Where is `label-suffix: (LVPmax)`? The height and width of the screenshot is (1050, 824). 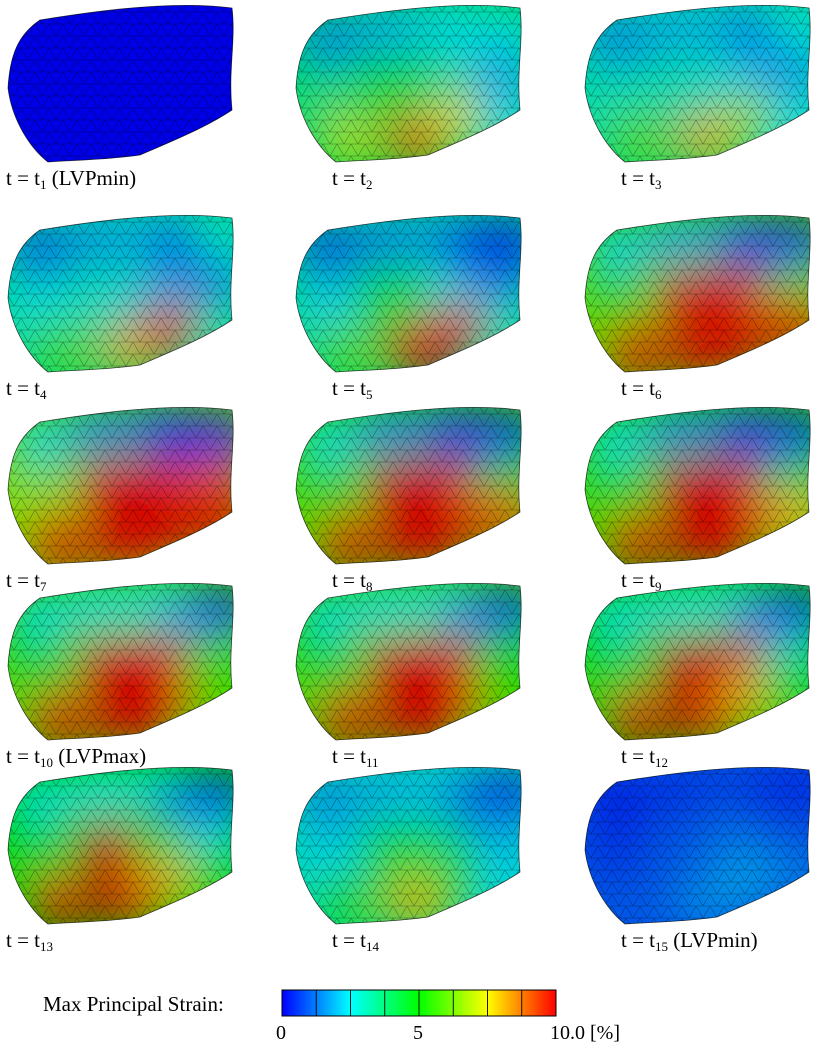
label-suffix: (LVPmax) is located at coordinates (100, 756).